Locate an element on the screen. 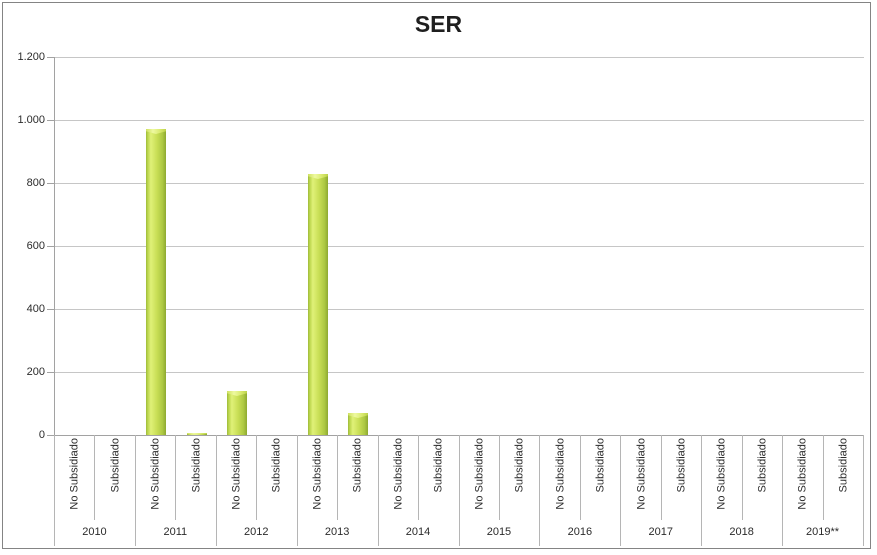 The height and width of the screenshot is (555, 877). category-cell-2016-subsidiado: Subsidiado is located at coordinates (601, 478).